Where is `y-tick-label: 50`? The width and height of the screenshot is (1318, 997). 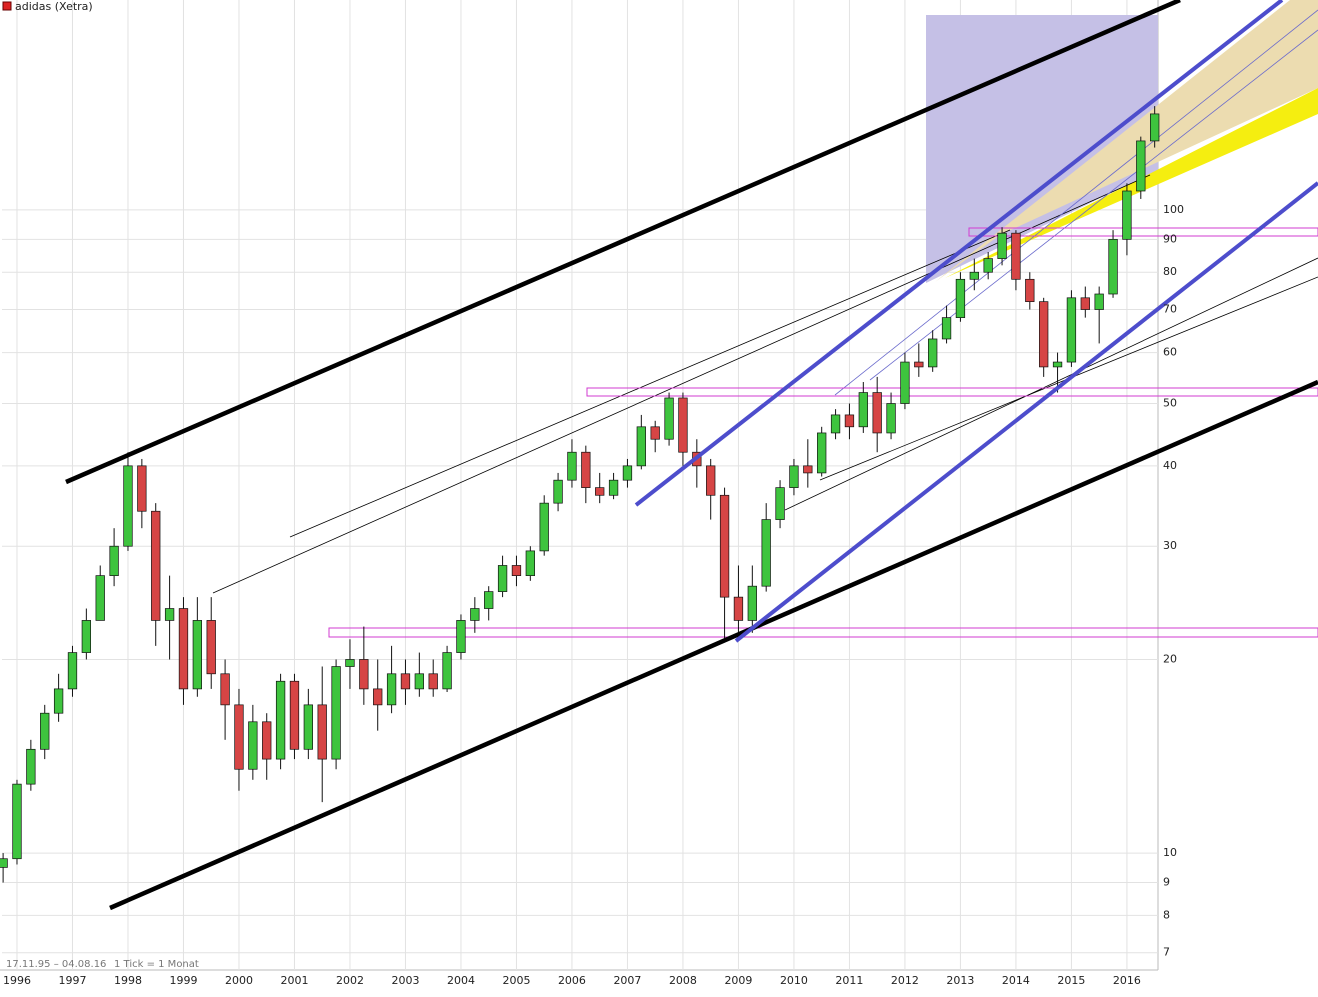
y-tick-label: 50 is located at coordinates (1170, 403).